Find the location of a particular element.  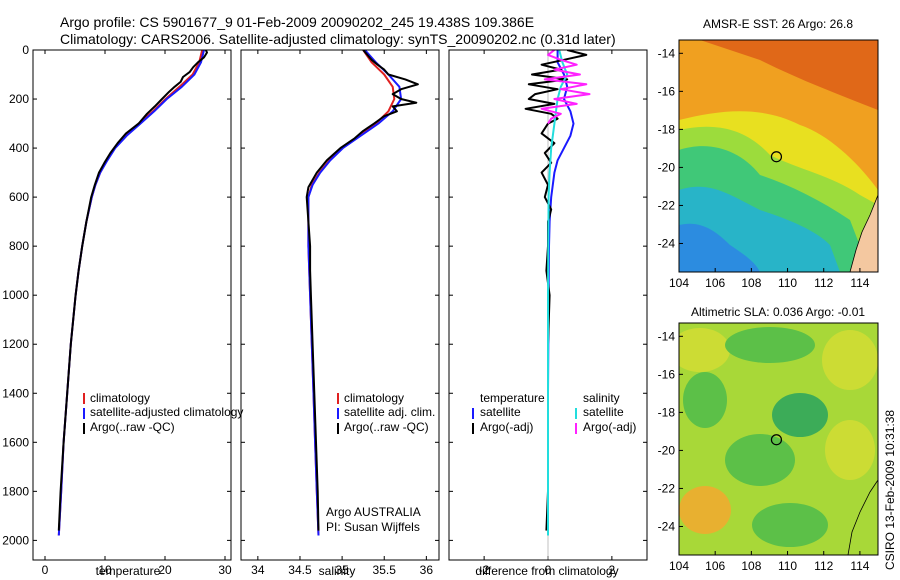

ytick-label-depth: 1200 is located at coordinates (15, 344).